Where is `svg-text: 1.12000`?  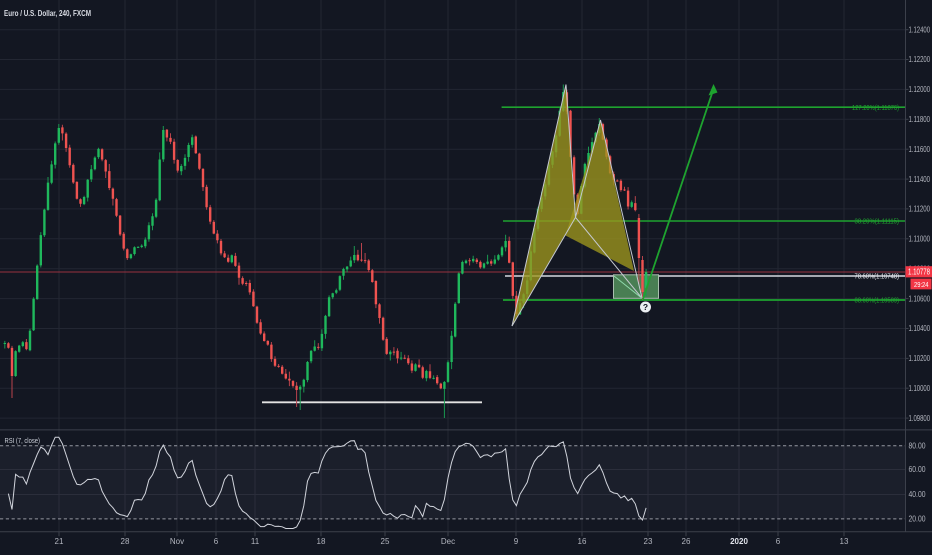 svg-text: 1.12000 is located at coordinates (920, 89).